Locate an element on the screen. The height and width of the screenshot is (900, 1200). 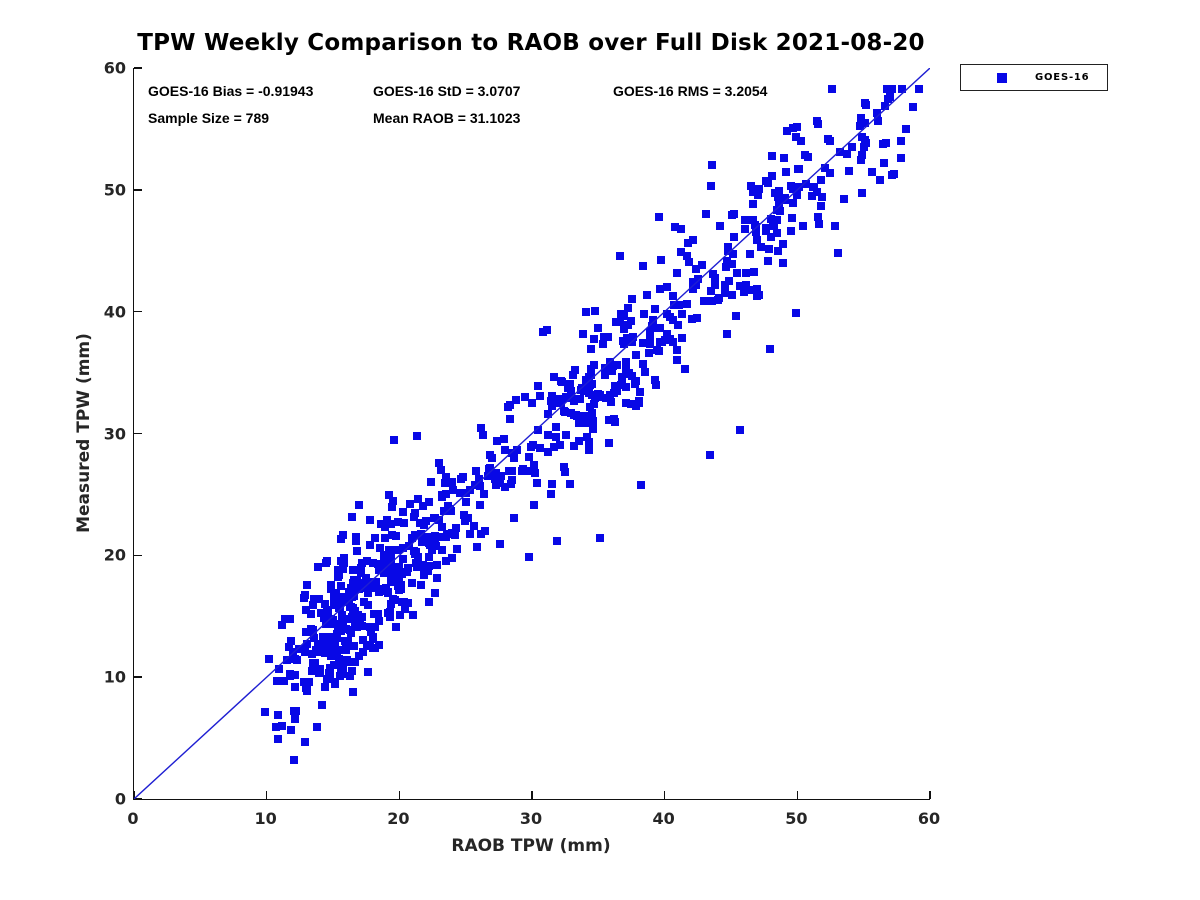
x-tick-label: 10 is located at coordinates (265, 818).